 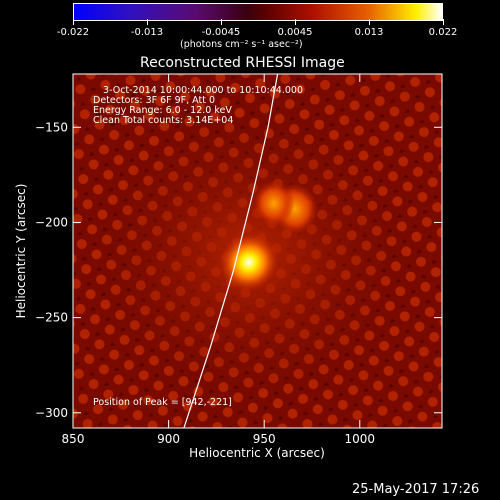 What do you see at coordinates (242, 63) in the screenshot?
I see `chart-title: Reconstructed RHESSI Image` at bounding box center [242, 63].